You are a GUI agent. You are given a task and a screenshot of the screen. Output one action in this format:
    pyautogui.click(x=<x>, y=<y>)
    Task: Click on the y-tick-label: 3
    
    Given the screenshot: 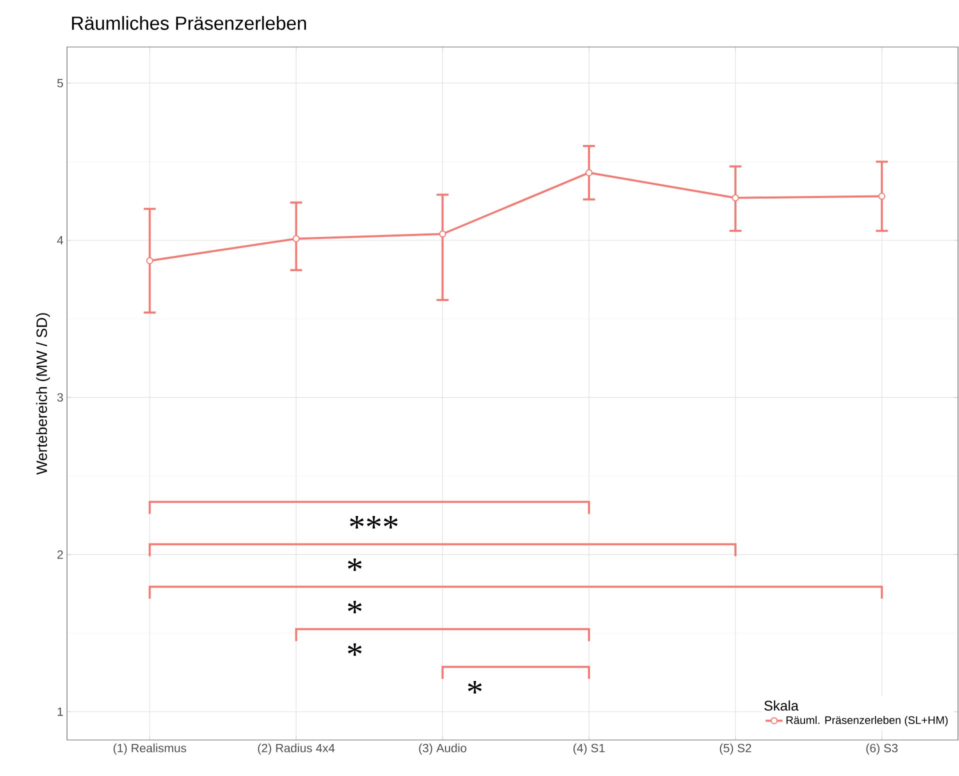 What is the action you would take?
    pyautogui.click(x=60, y=397)
    